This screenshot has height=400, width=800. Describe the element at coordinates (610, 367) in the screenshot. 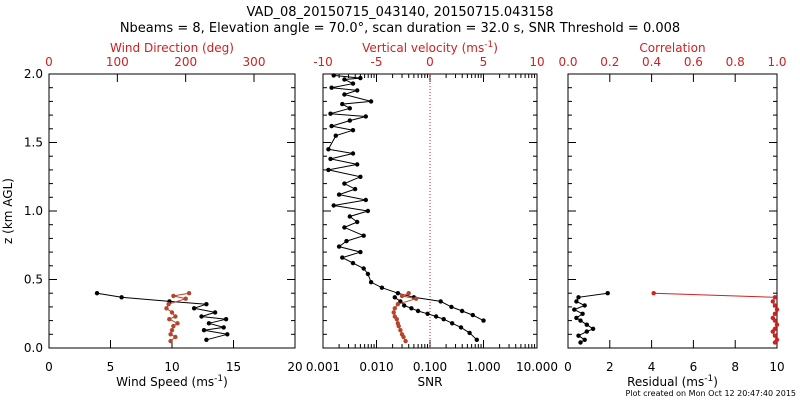

I see `x-tick-label: 2` at that location.